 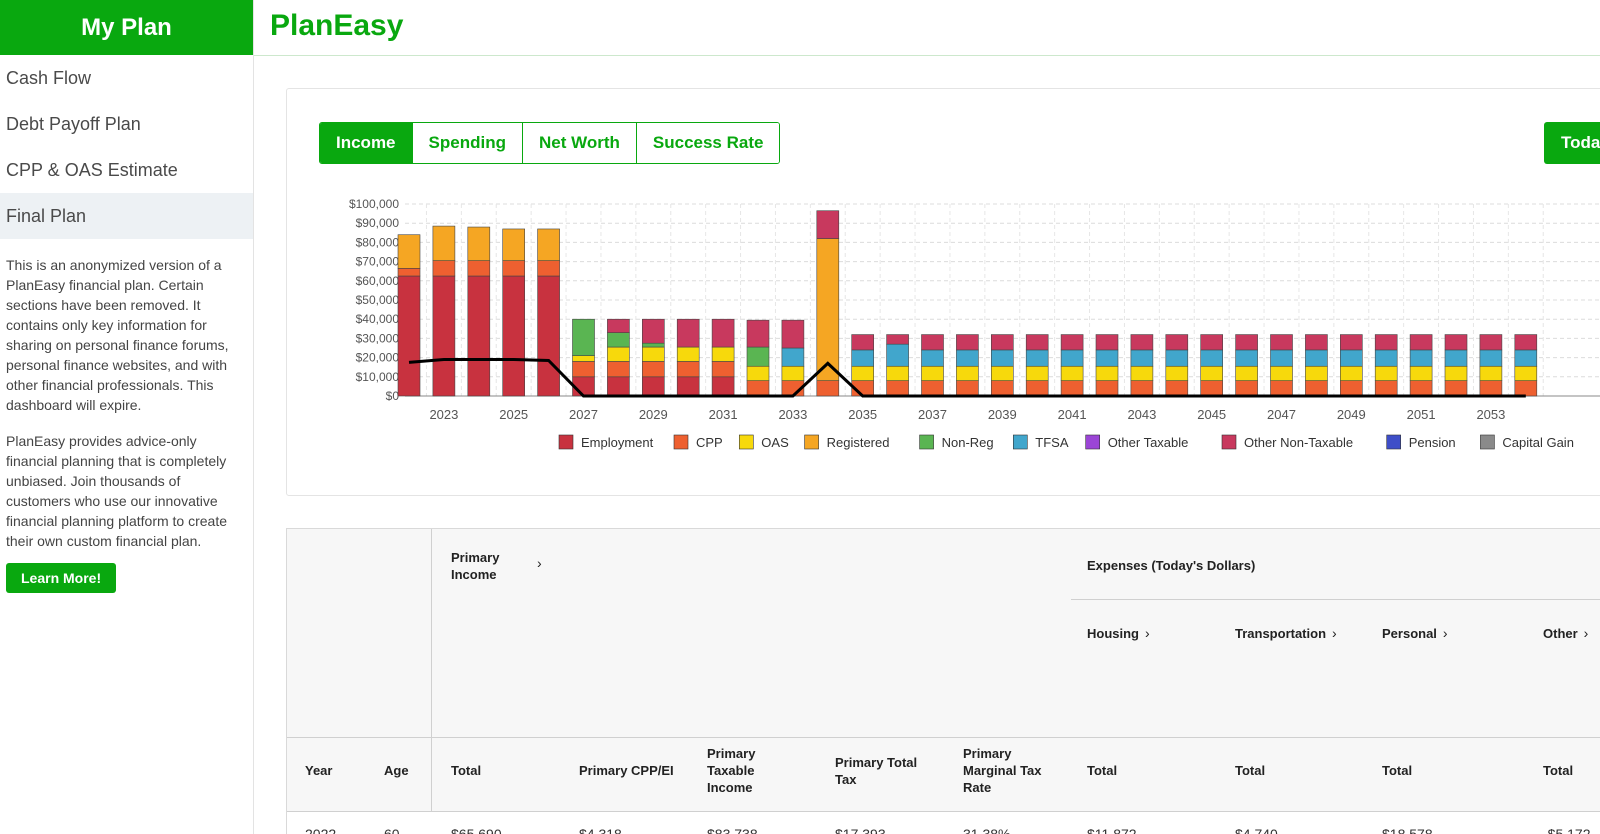 What do you see at coordinates (967, 378) in the screenshot?
I see `tax-line` at bounding box center [967, 378].